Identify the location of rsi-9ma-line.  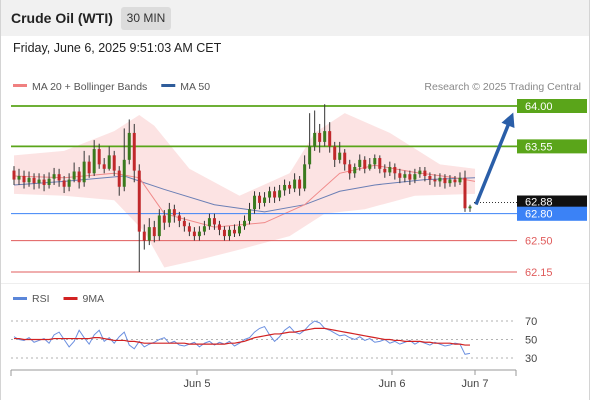
(242, 336).